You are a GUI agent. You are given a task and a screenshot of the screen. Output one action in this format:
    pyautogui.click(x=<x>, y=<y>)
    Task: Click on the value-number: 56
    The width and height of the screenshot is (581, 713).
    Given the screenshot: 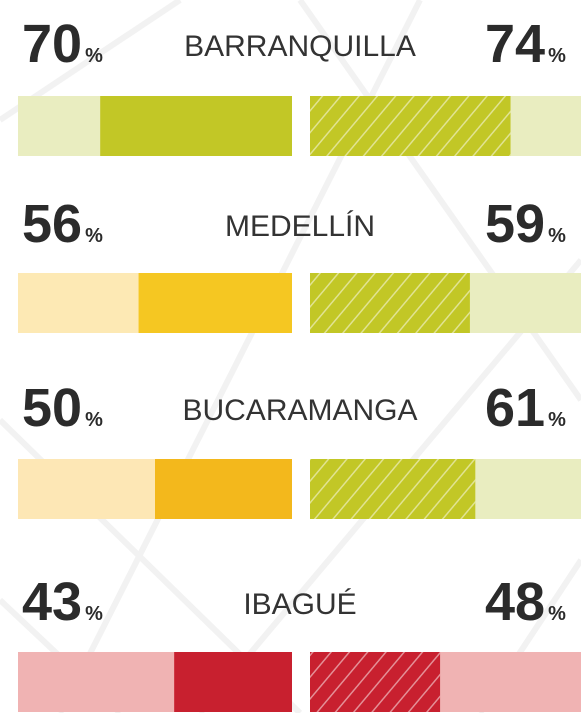 What is the action you would take?
    pyautogui.click(x=52, y=224)
    